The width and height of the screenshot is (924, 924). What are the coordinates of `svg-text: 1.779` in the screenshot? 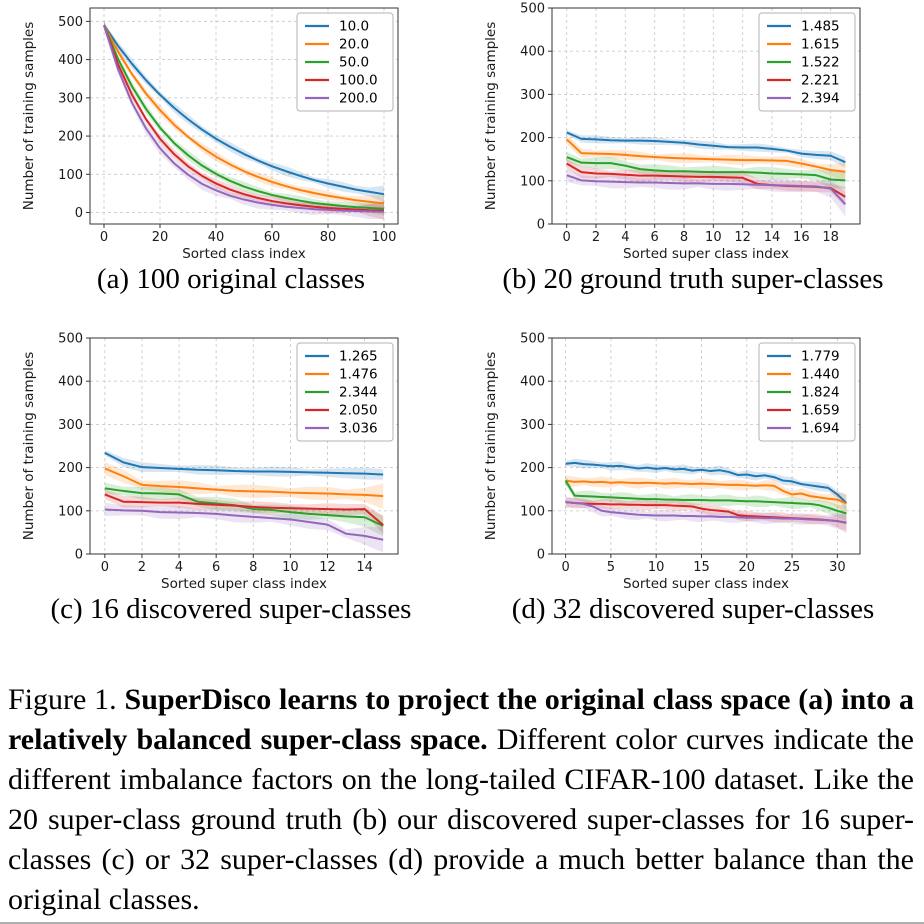 It's located at (820, 357).